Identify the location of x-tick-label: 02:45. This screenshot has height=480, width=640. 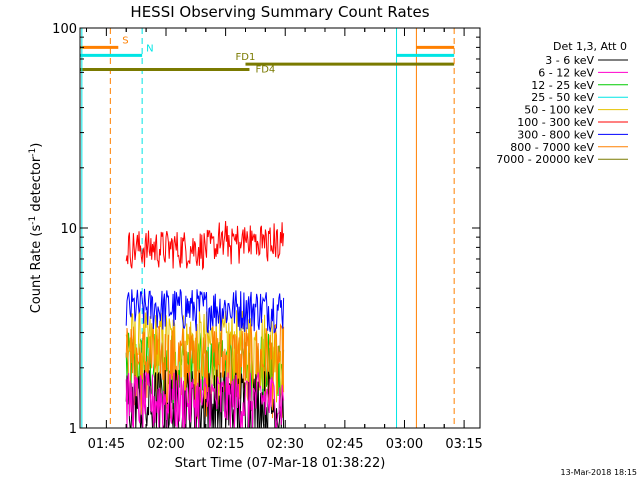
(344, 444).